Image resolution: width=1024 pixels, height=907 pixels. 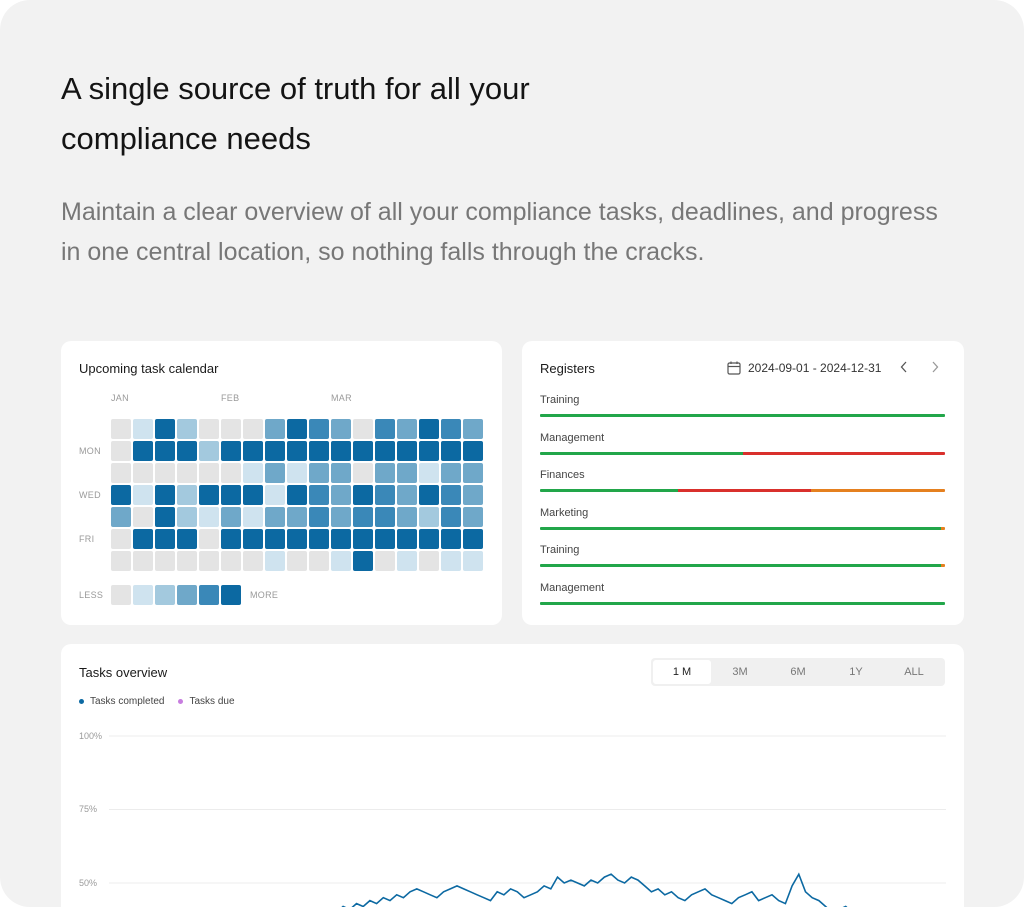 What do you see at coordinates (914, 672) in the screenshot?
I see `range-tab-all: ALL` at bounding box center [914, 672].